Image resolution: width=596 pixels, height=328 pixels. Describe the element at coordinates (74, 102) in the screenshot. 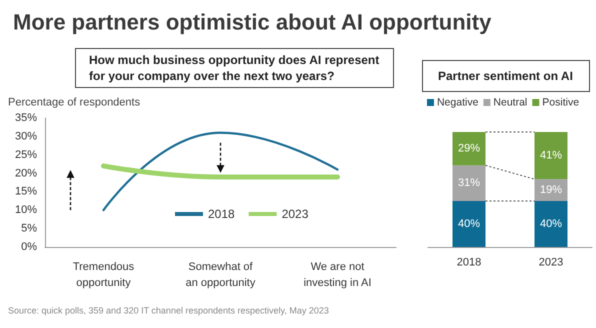

I see `y-axis-title: Percentage of respondents` at that location.